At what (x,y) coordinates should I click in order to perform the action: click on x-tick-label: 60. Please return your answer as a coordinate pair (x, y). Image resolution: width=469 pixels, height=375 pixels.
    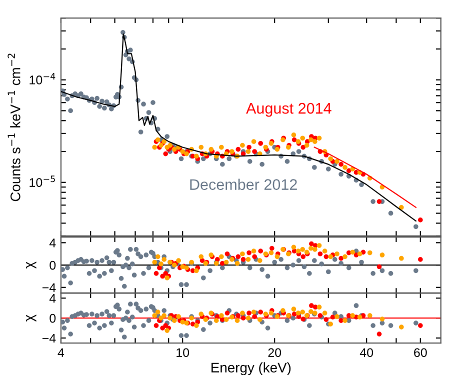
    Looking at the image, I should click on (420, 353).